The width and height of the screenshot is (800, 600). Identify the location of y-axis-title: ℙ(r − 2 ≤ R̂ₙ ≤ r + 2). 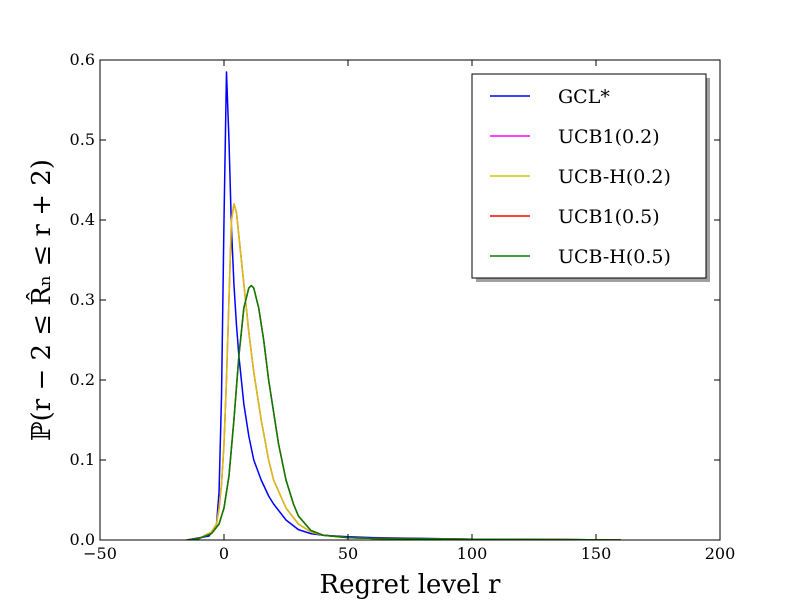
(41, 300).